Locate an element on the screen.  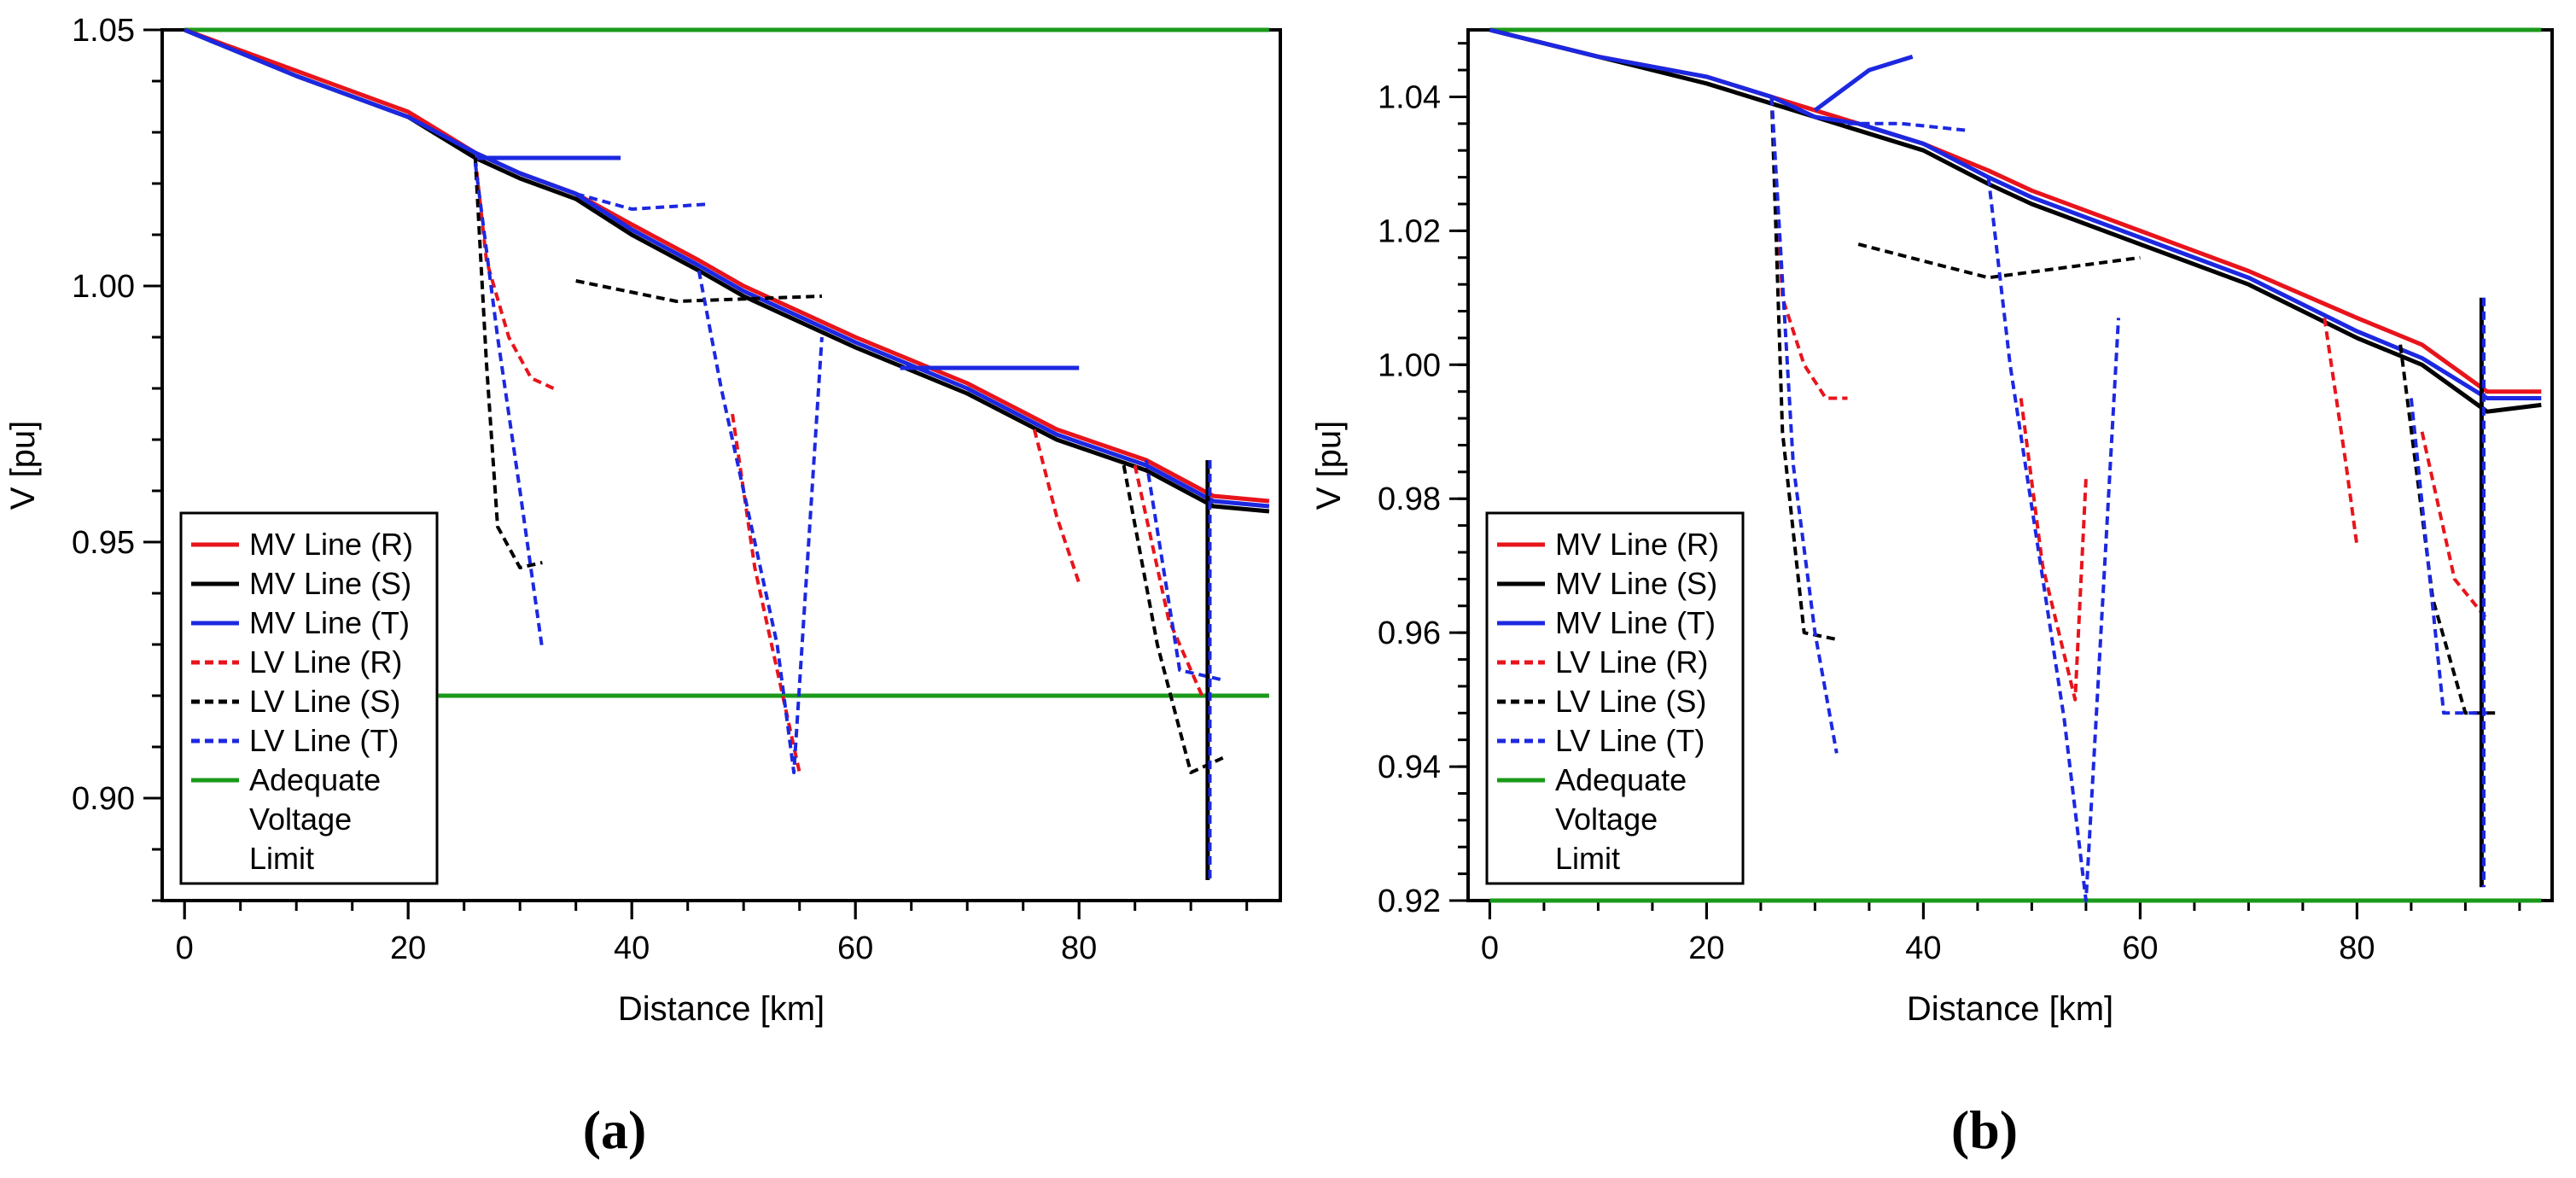
y-tick-label: 0.96 is located at coordinates (1409, 633).